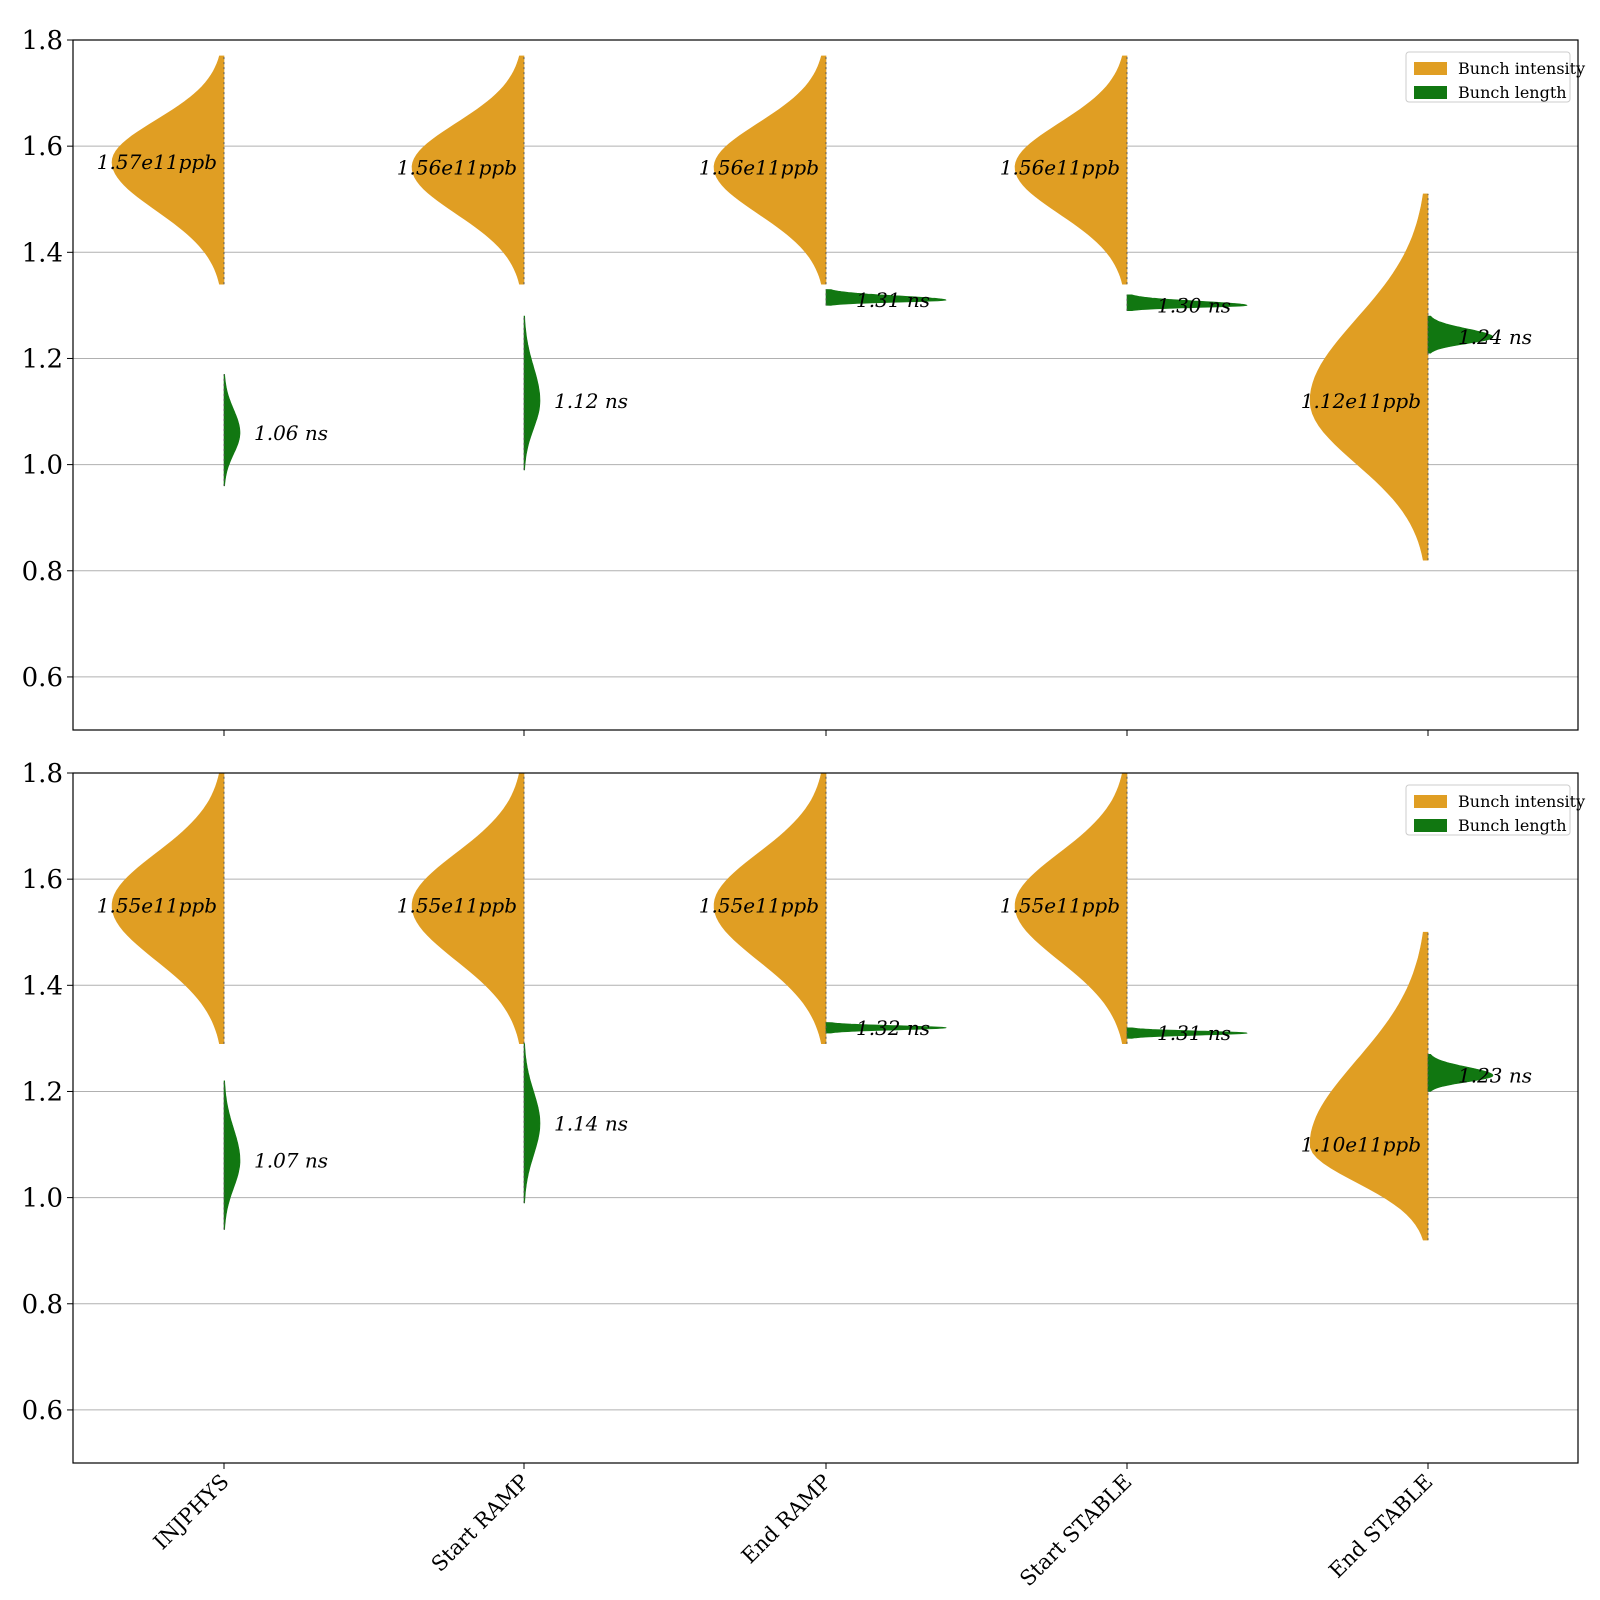 This screenshot has width=1600, height=1600. Describe the element at coordinates (1380, 1526) in the screenshot. I see `x-tick-label: End STABLE` at that location.